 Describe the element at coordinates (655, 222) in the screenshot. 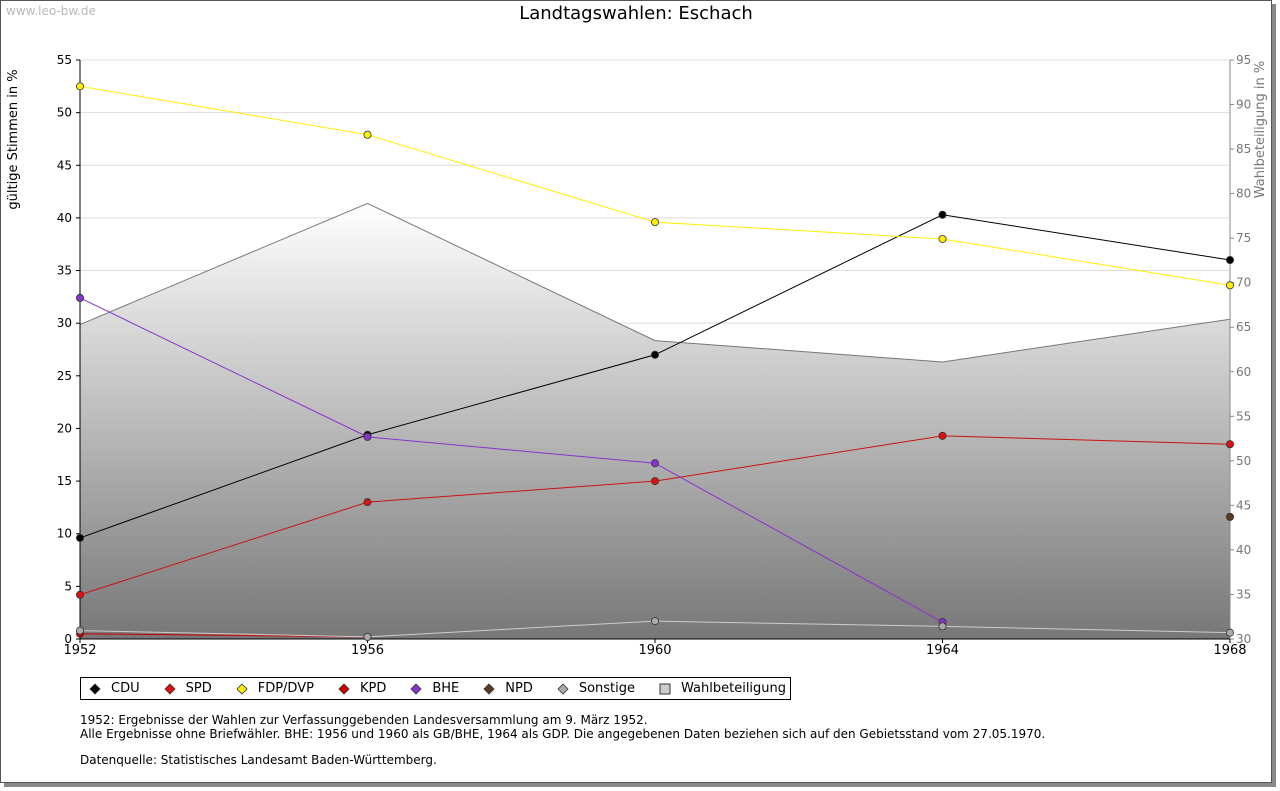

I see `point-fdp-dvp-1960` at that location.